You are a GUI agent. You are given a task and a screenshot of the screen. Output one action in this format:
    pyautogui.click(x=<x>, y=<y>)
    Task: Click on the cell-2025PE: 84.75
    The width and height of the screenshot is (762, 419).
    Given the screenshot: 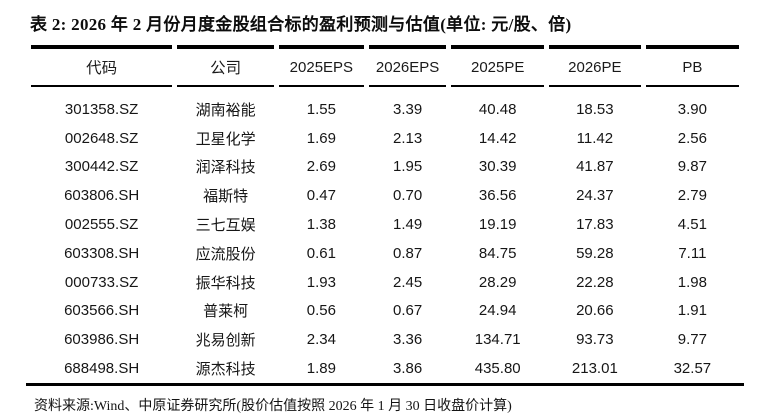 What is the action you would take?
    pyautogui.click(x=497, y=253)
    